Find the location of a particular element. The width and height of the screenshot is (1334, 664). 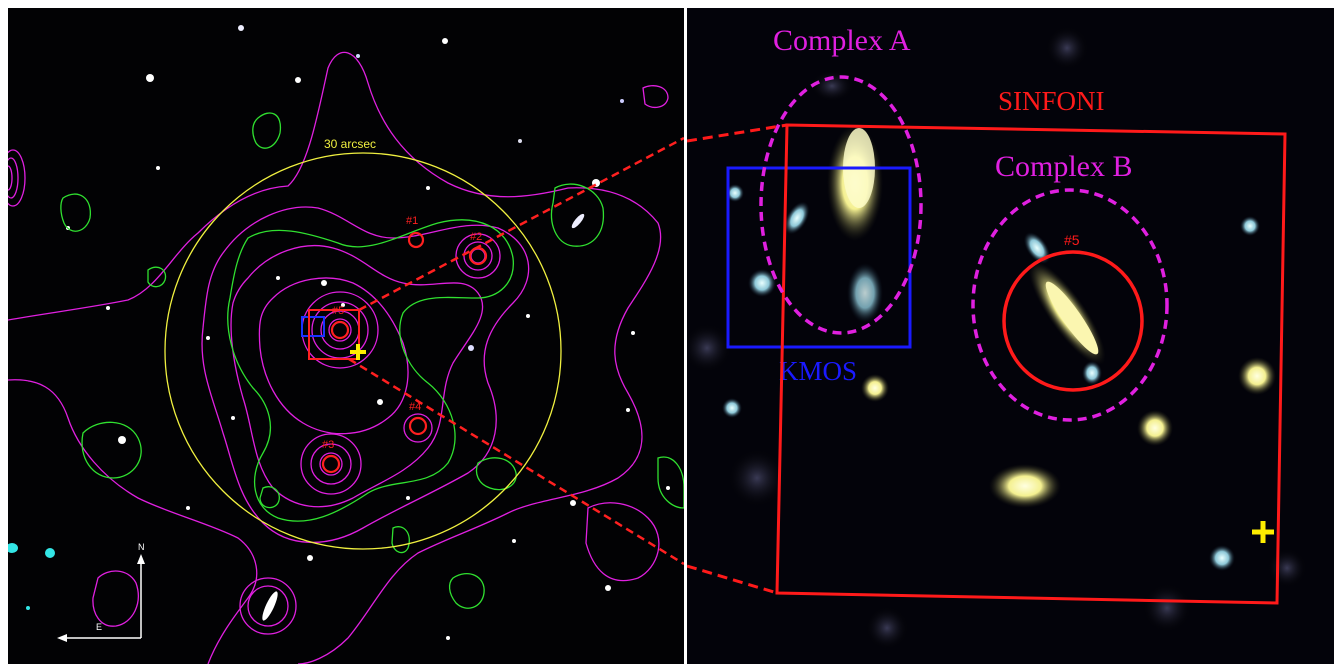

complex-b-ellipse is located at coordinates (1070, 305).